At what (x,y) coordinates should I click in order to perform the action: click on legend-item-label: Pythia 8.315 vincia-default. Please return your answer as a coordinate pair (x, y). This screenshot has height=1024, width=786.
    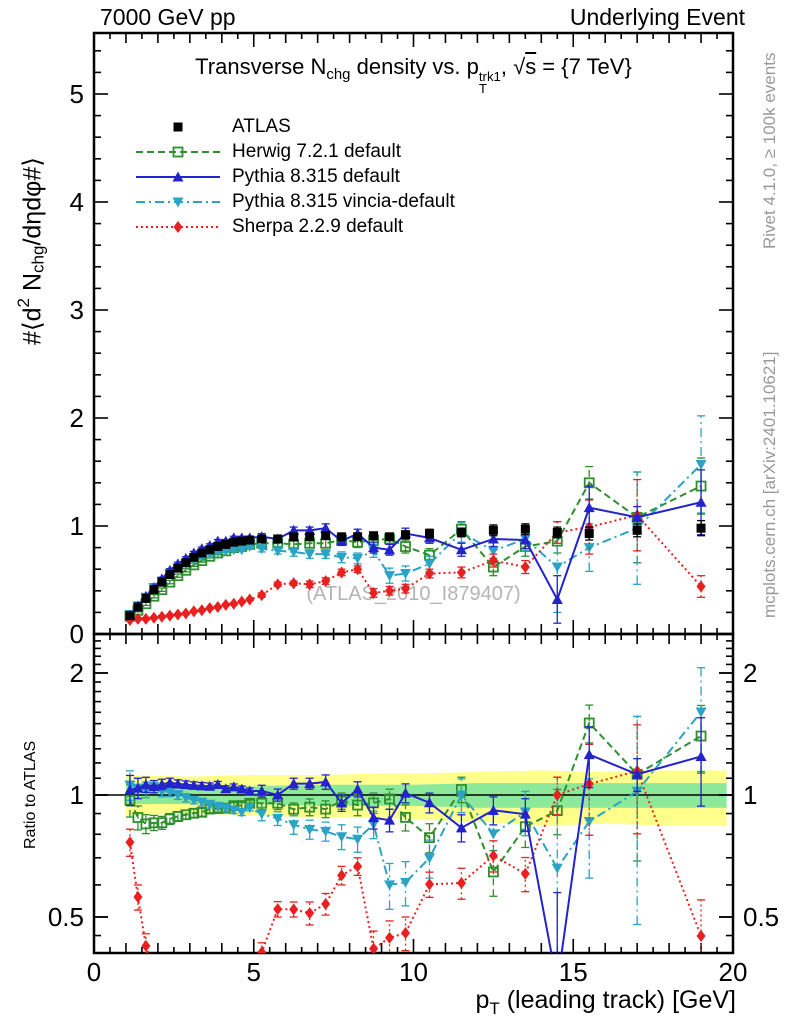
    Looking at the image, I should click on (343, 201).